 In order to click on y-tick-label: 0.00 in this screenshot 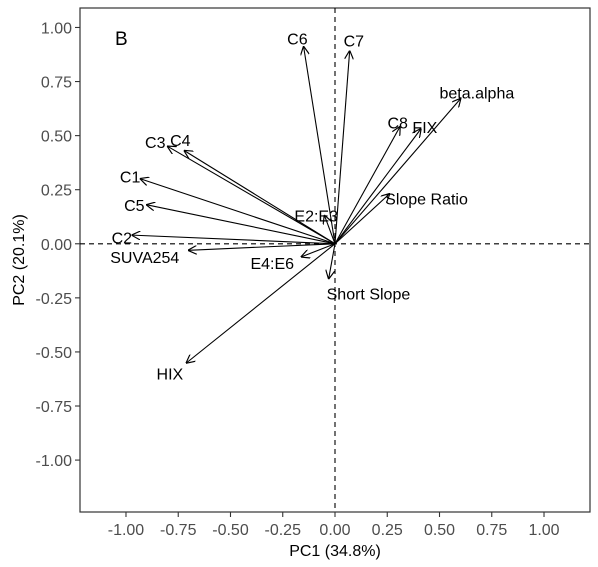, I will do `click(56, 245)`.